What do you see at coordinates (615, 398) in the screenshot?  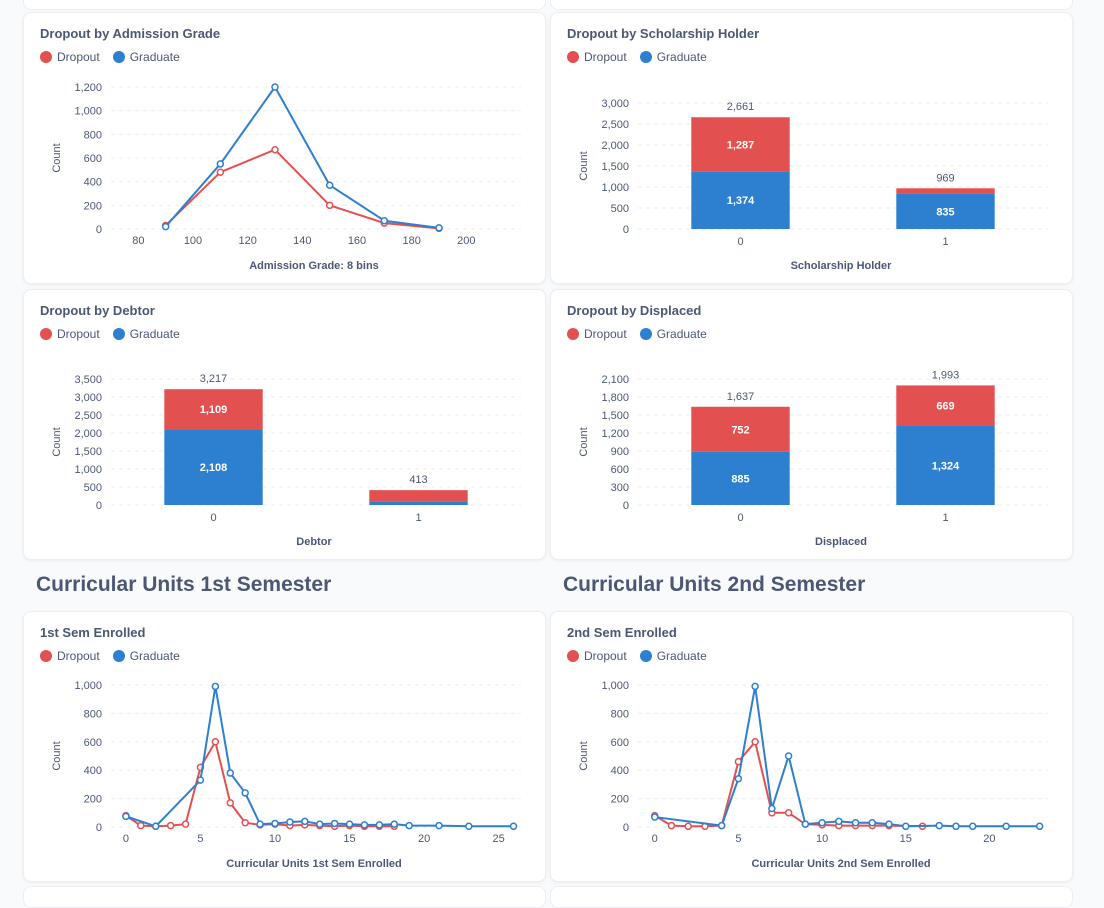 I see `y-tick-label: 1,800` at bounding box center [615, 398].